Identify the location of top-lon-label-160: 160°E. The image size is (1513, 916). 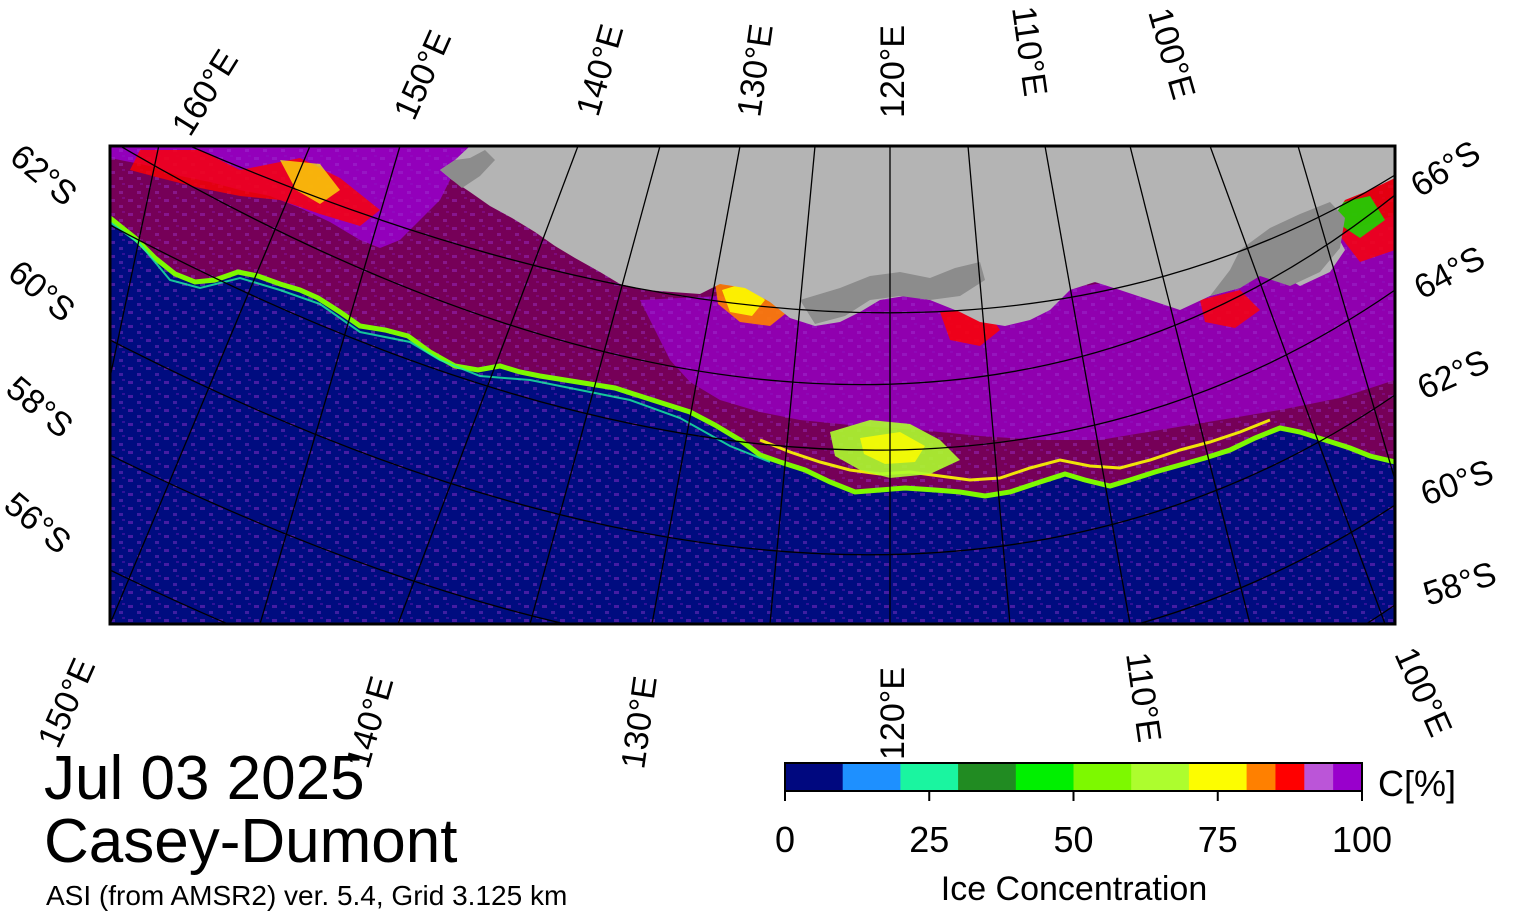
(206, 92).